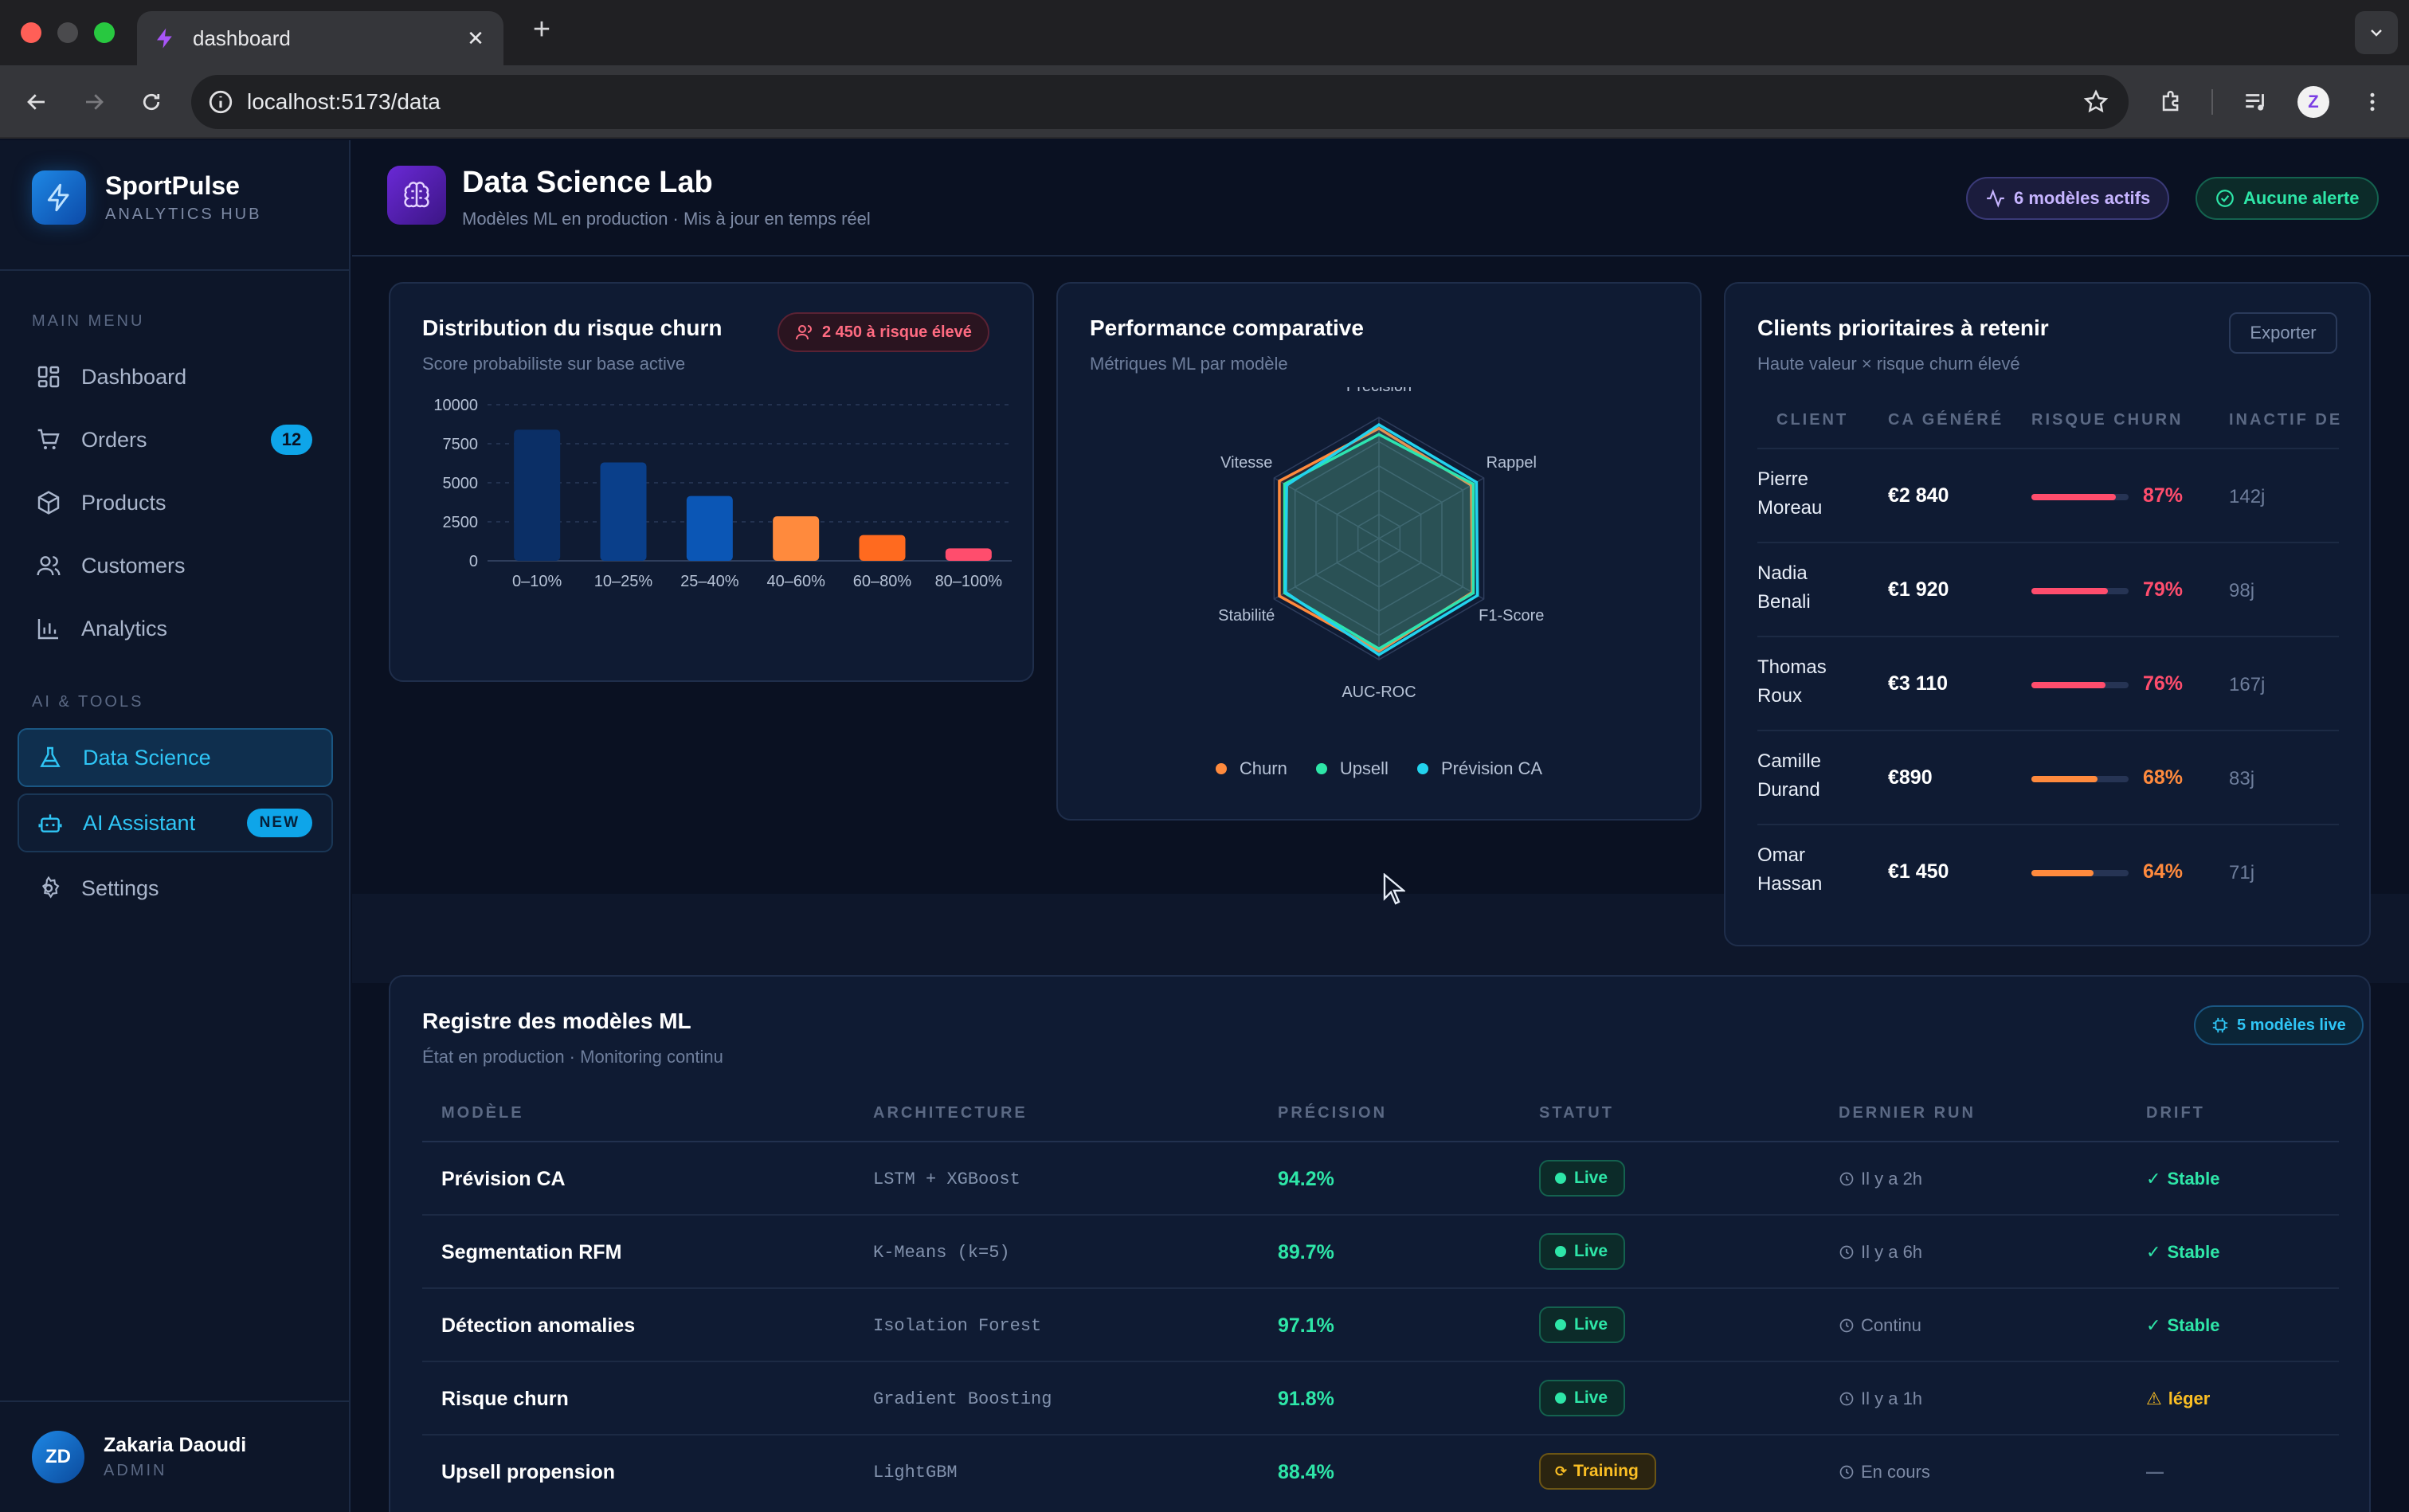 This screenshot has height=1512, width=2409. I want to click on browser-toolbar: localhost:5173/data Z, so click(1204, 102).